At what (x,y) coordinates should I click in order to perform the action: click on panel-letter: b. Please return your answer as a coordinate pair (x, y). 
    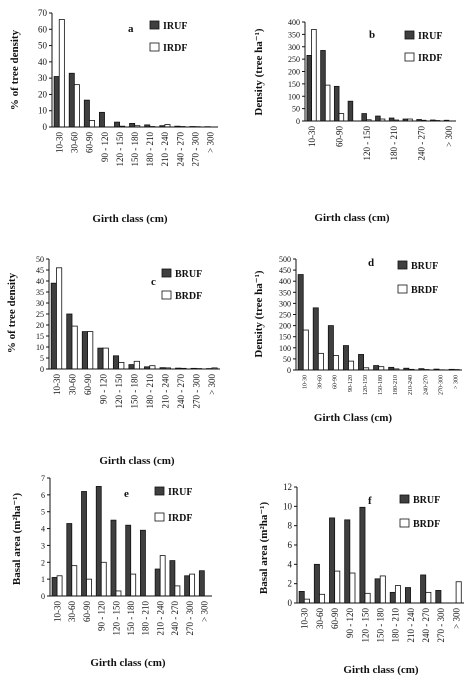
    Looking at the image, I should click on (372, 35).